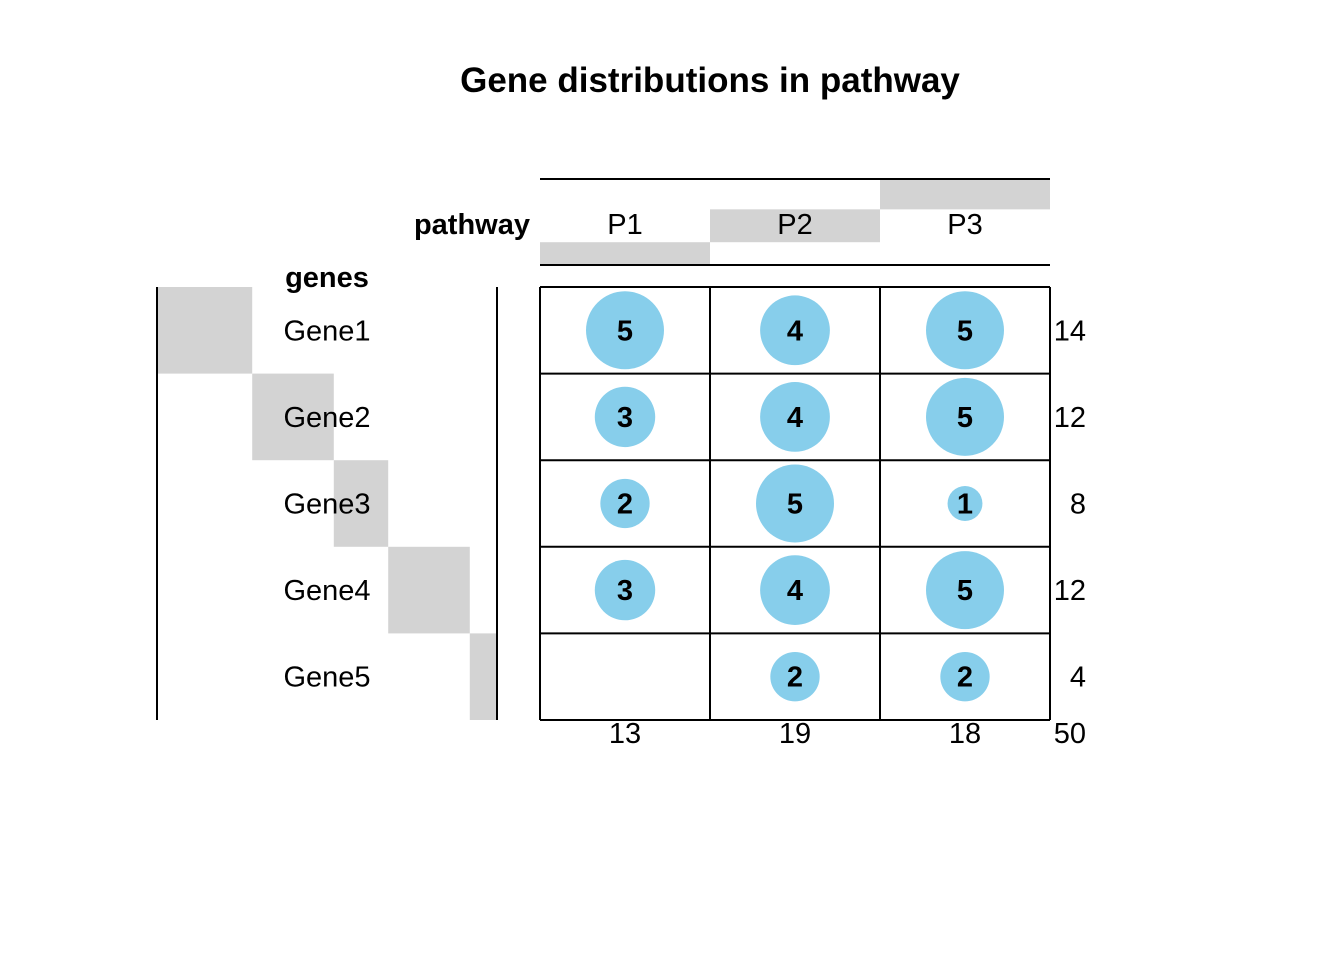 Image resolution: width=1344 pixels, height=960 pixels. I want to click on bubble-layer, so click(795, 496).